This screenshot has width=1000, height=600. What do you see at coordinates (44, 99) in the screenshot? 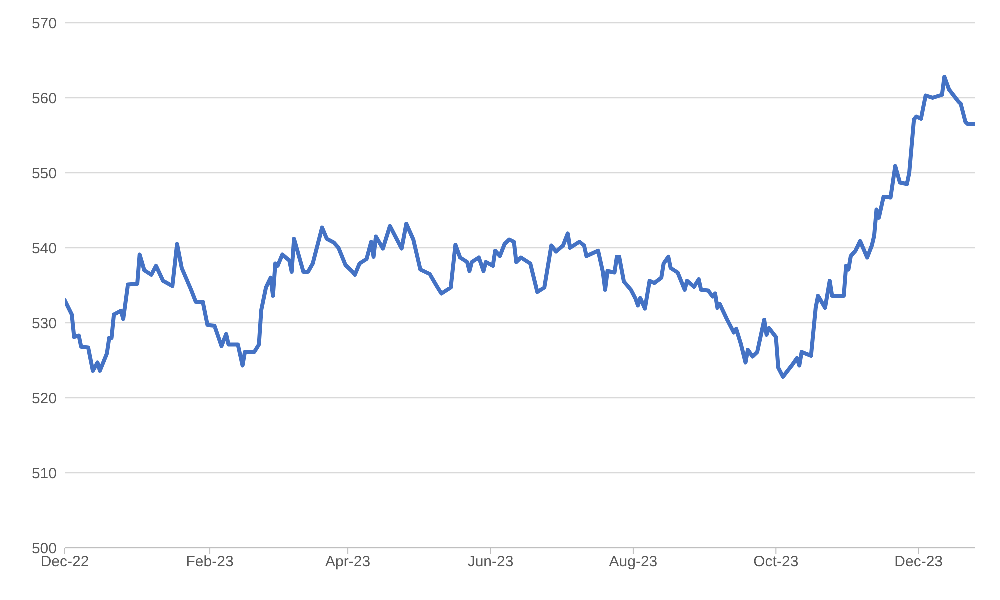
I see `y-tick-label: 560` at bounding box center [44, 99].